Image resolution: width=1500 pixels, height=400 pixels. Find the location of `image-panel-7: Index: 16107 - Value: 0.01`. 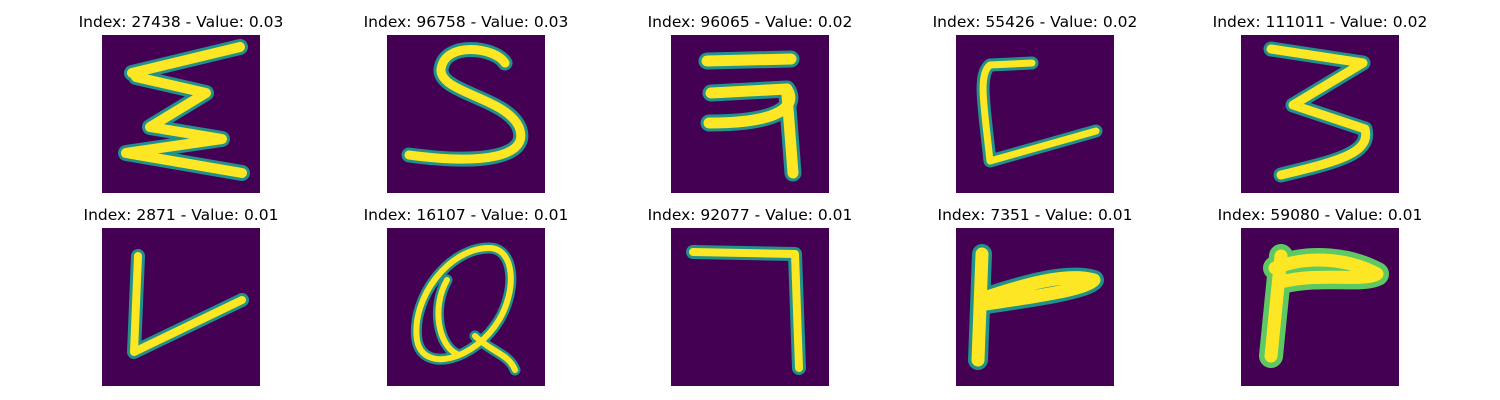

image-panel-7: Index: 16107 - Value: 0.01 is located at coordinates (466, 296).